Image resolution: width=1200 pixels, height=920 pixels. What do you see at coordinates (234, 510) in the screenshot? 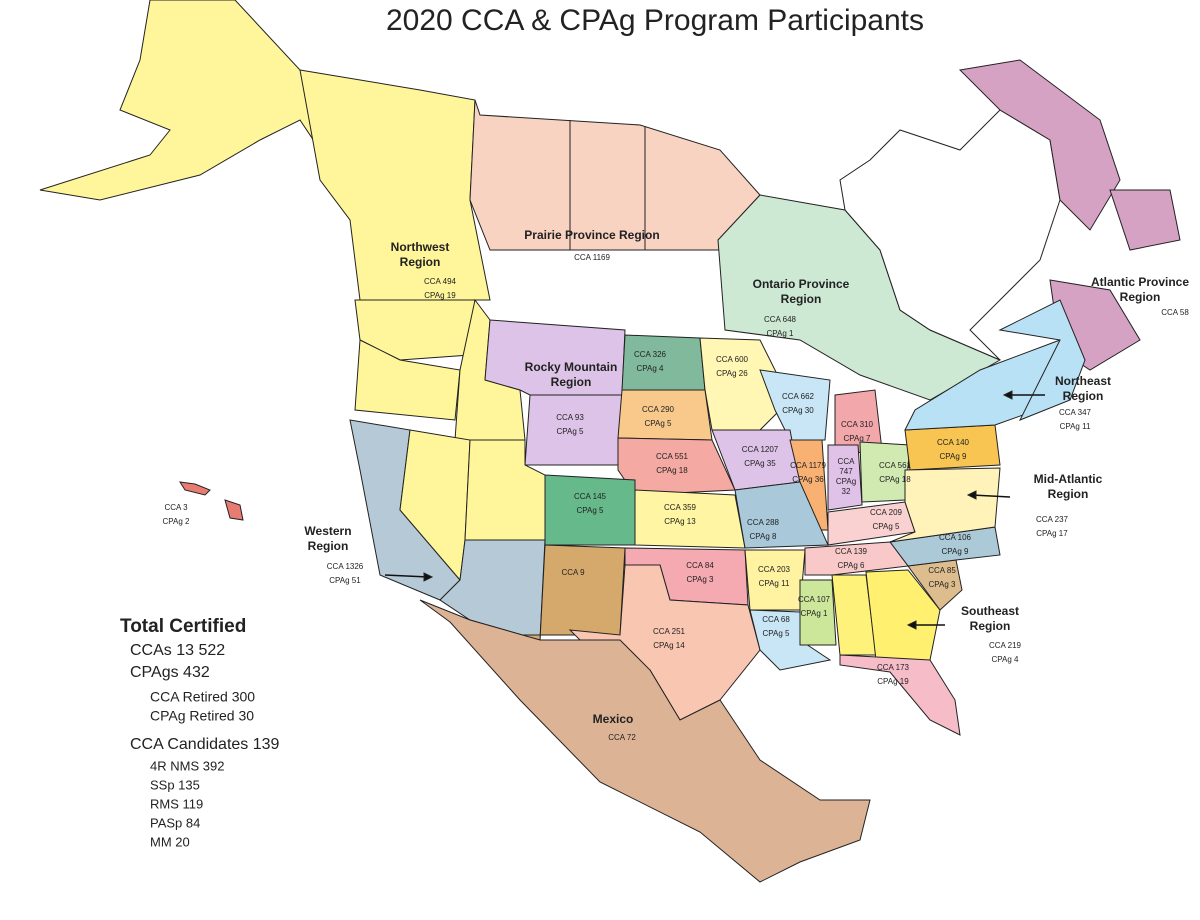
I see `hawaii` at bounding box center [234, 510].